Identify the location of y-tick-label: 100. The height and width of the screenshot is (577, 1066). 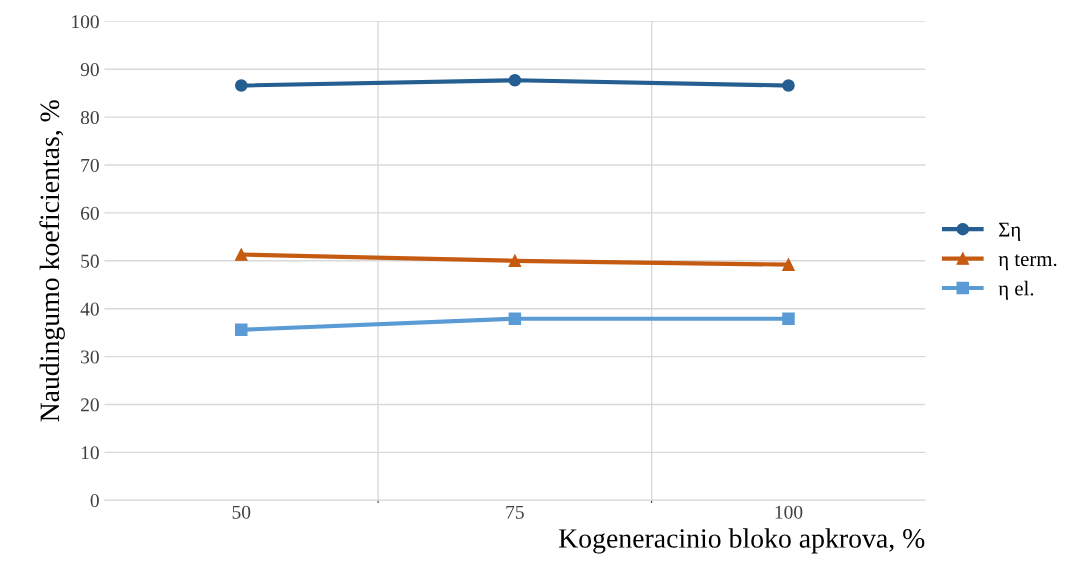
(85, 22).